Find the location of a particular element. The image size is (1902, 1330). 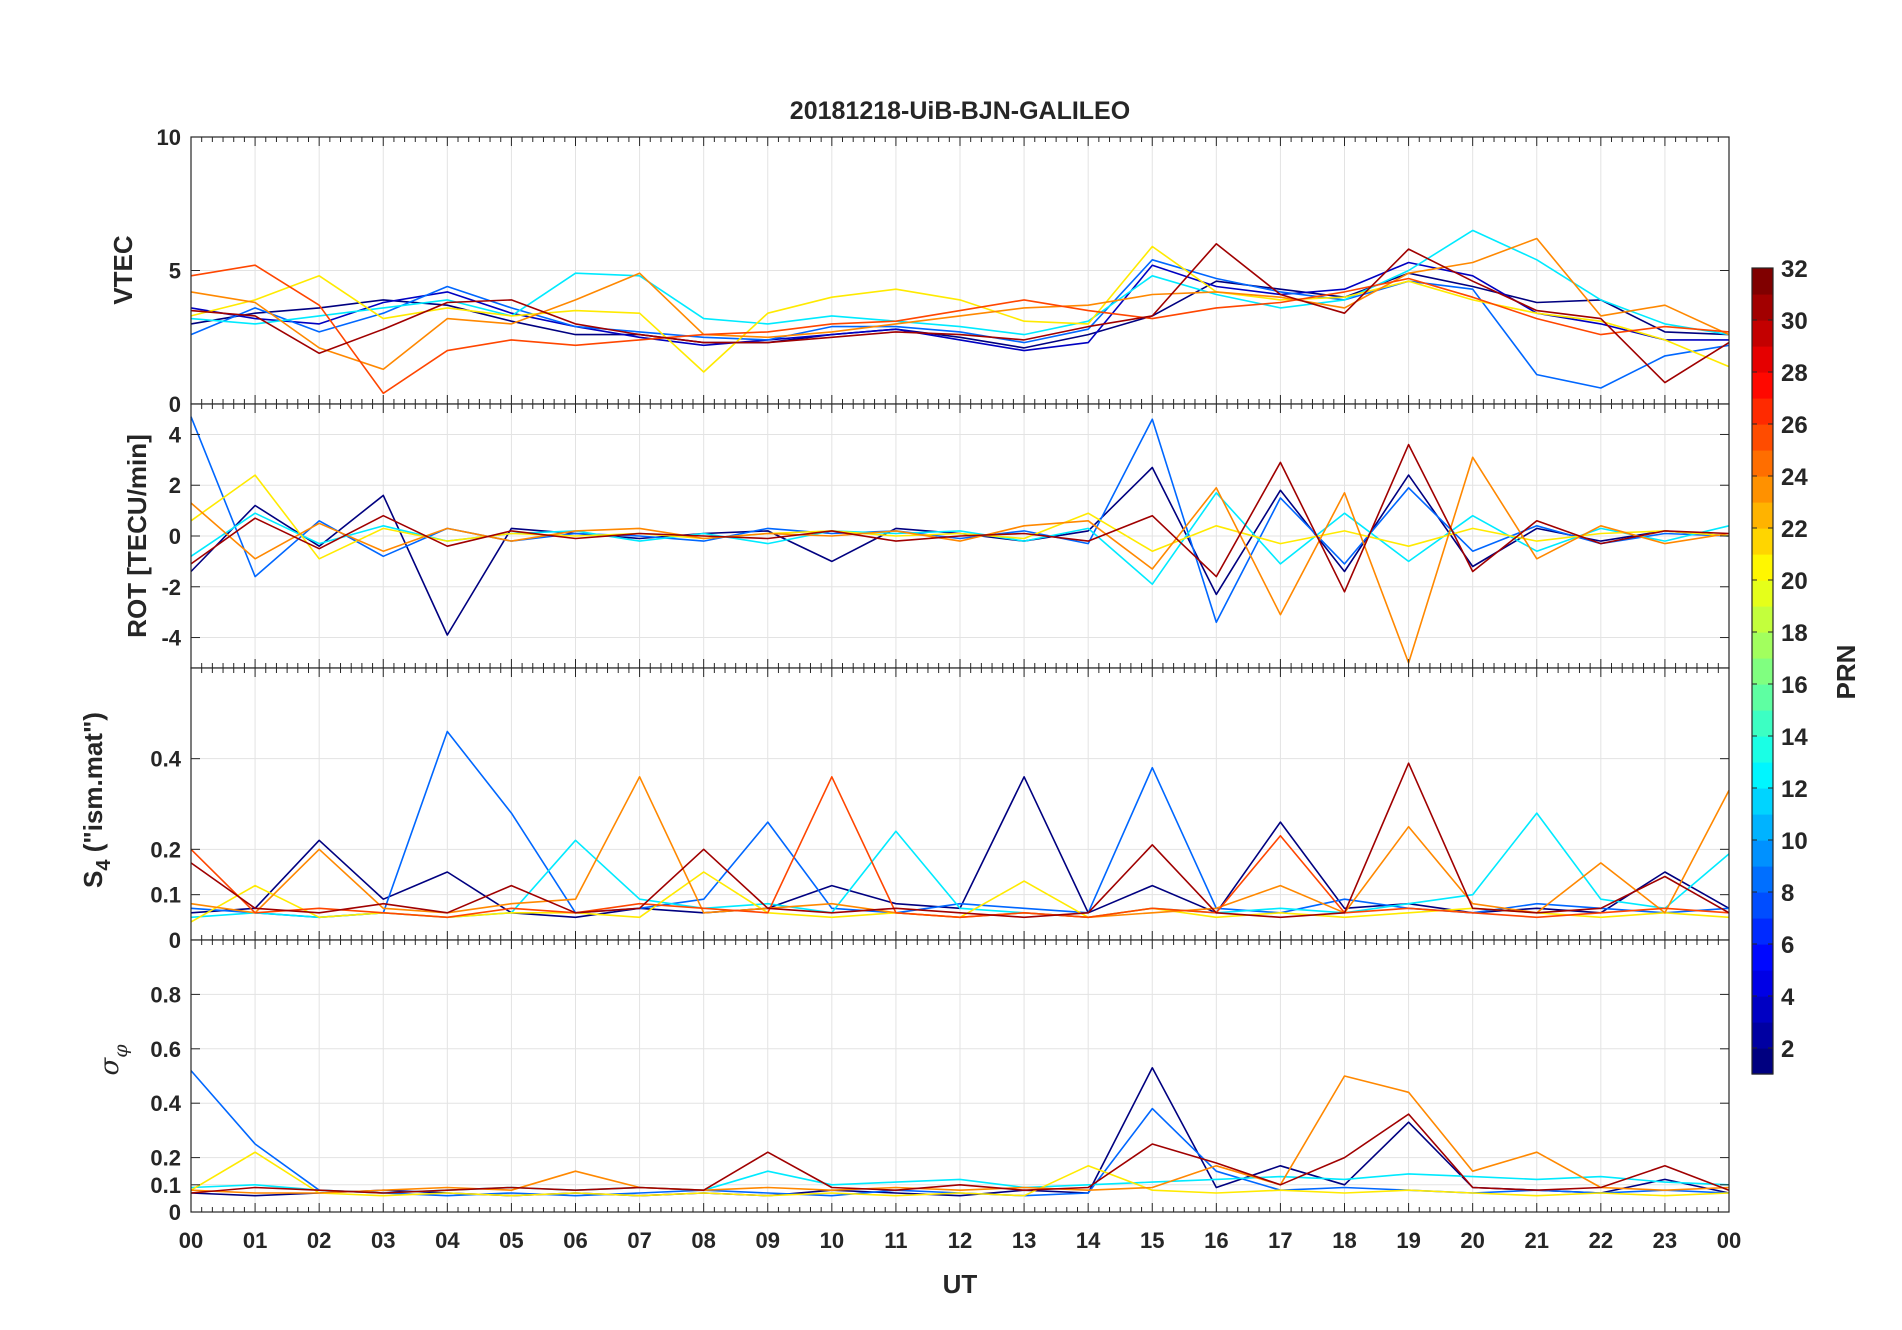

colorbar-tick-label: 16 is located at coordinates (1794, 685).